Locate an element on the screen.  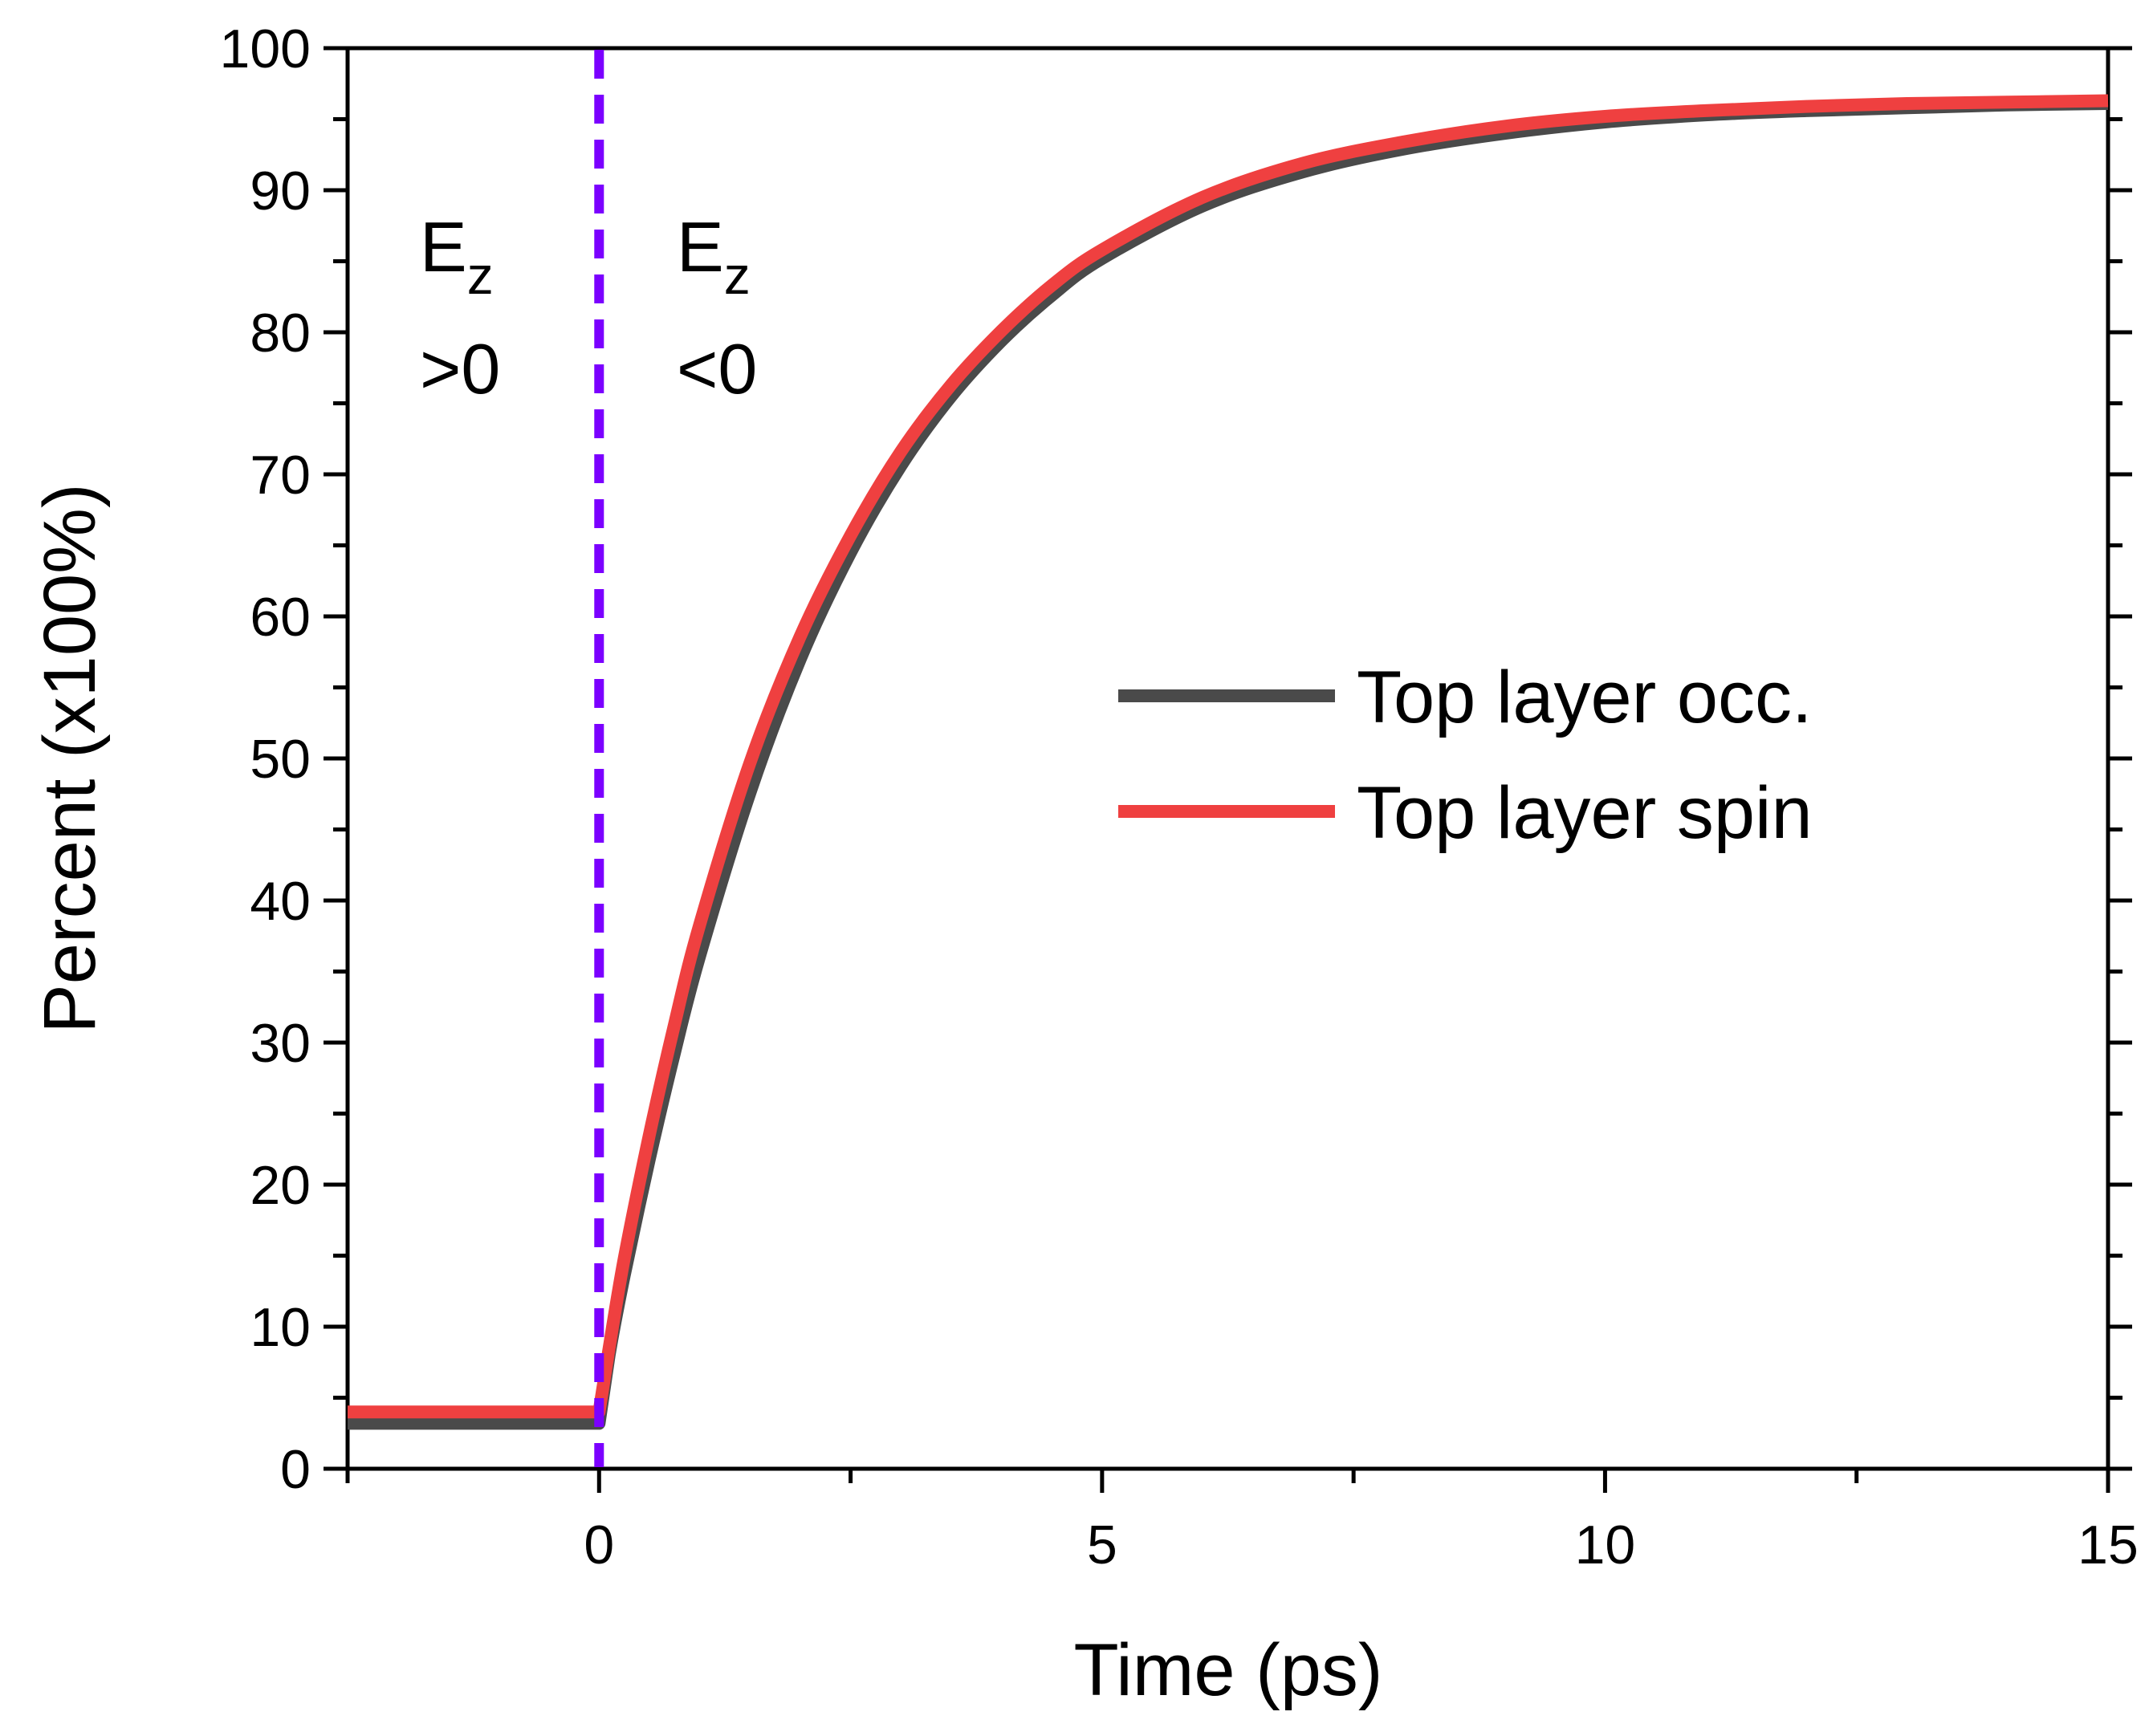
y-tick-label: 80 is located at coordinates (280, 333).